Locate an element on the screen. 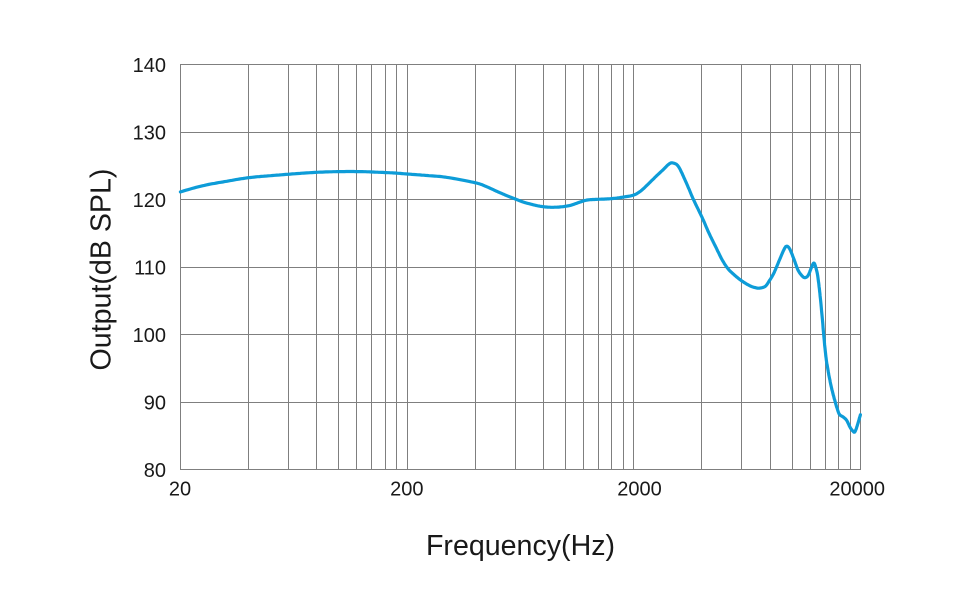 The height and width of the screenshot is (613, 976). svg-text: 120 is located at coordinates (149, 201).